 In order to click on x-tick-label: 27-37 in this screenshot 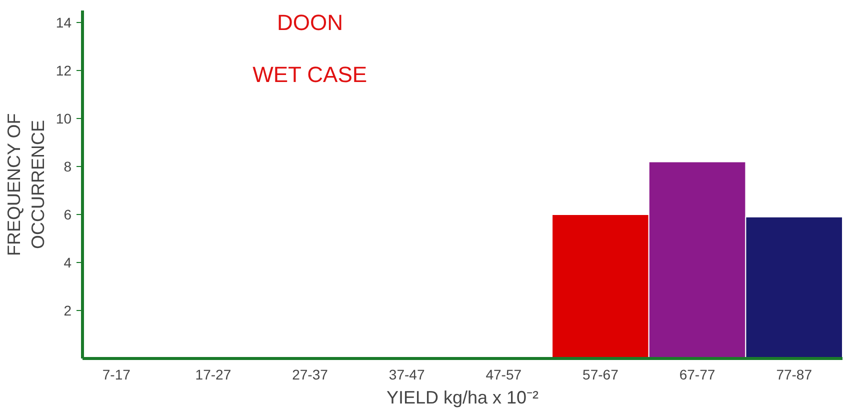, I will do `click(310, 374)`.